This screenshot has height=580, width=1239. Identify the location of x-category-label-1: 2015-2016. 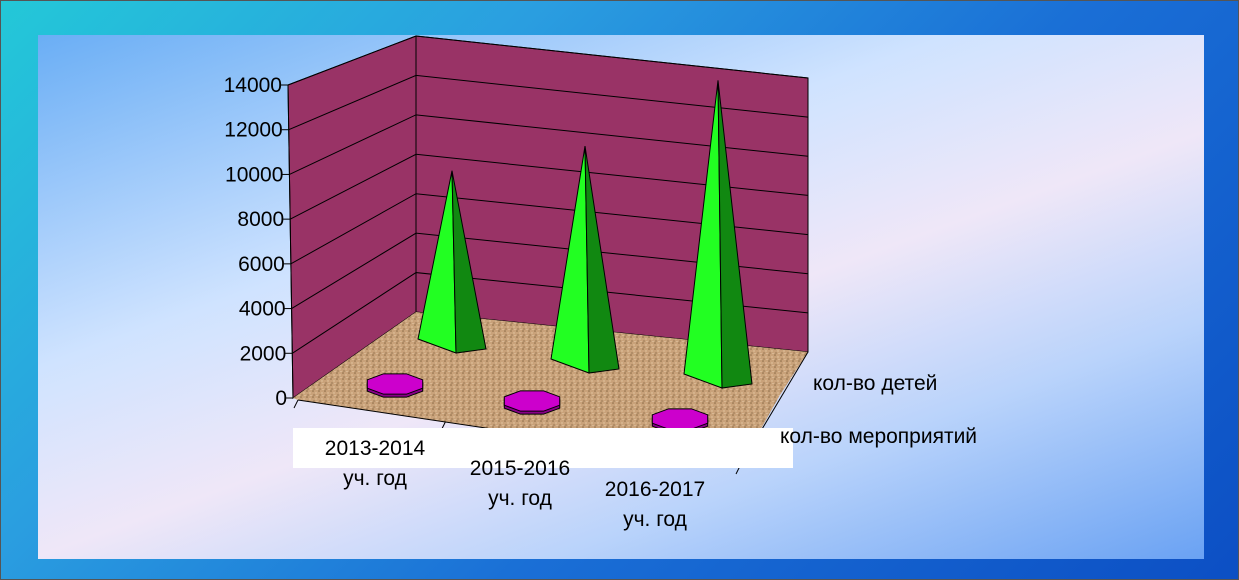
(520, 468).